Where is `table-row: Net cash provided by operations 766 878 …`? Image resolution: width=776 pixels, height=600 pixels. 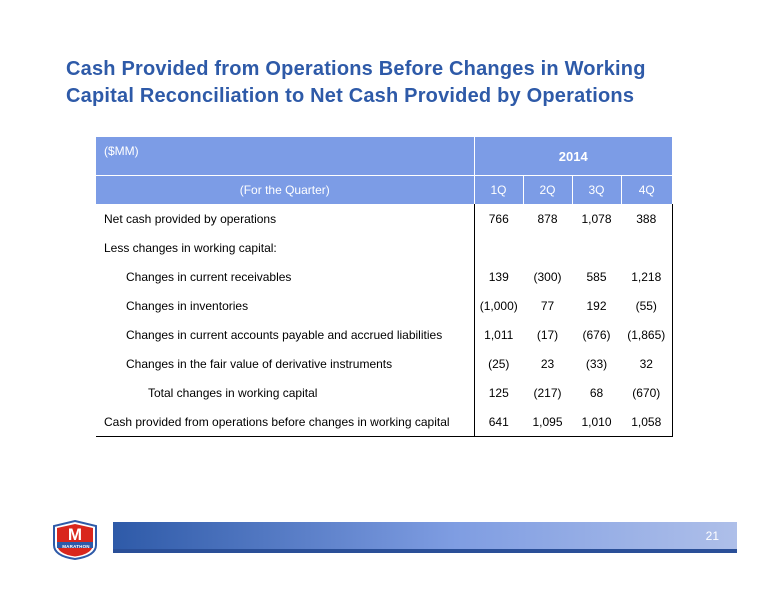
table-row: Net cash provided by operations 766 878 … is located at coordinates (384, 218).